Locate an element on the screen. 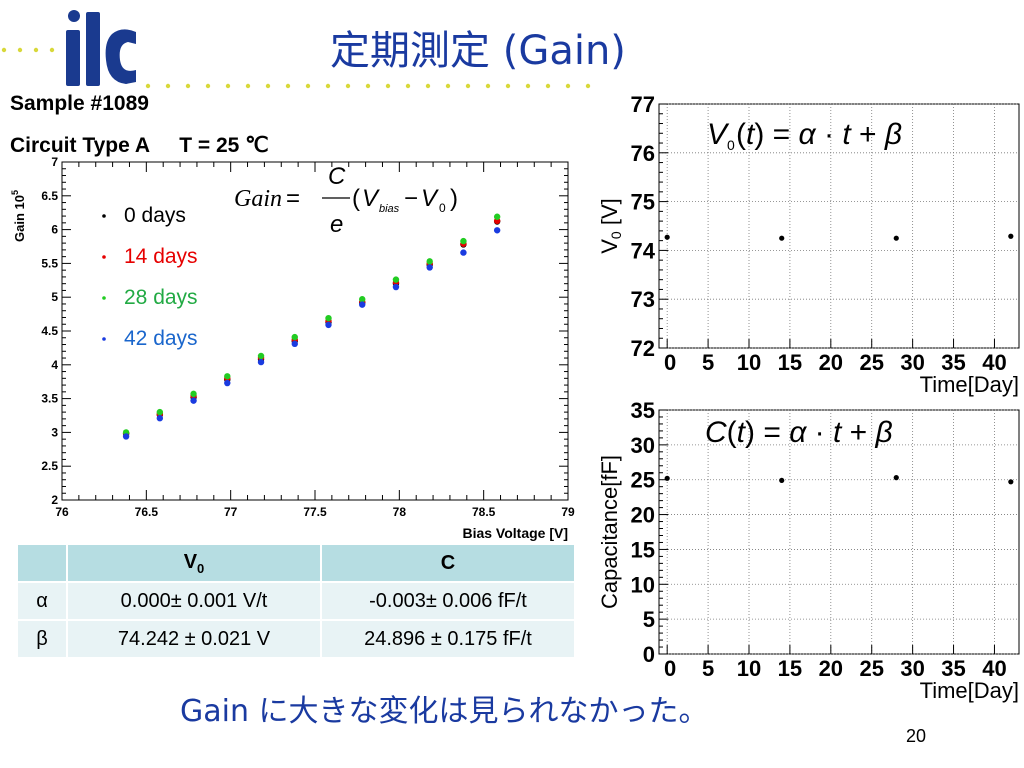 This screenshot has height=768, width=1024. table-header-cell: C is located at coordinates (448, 563).